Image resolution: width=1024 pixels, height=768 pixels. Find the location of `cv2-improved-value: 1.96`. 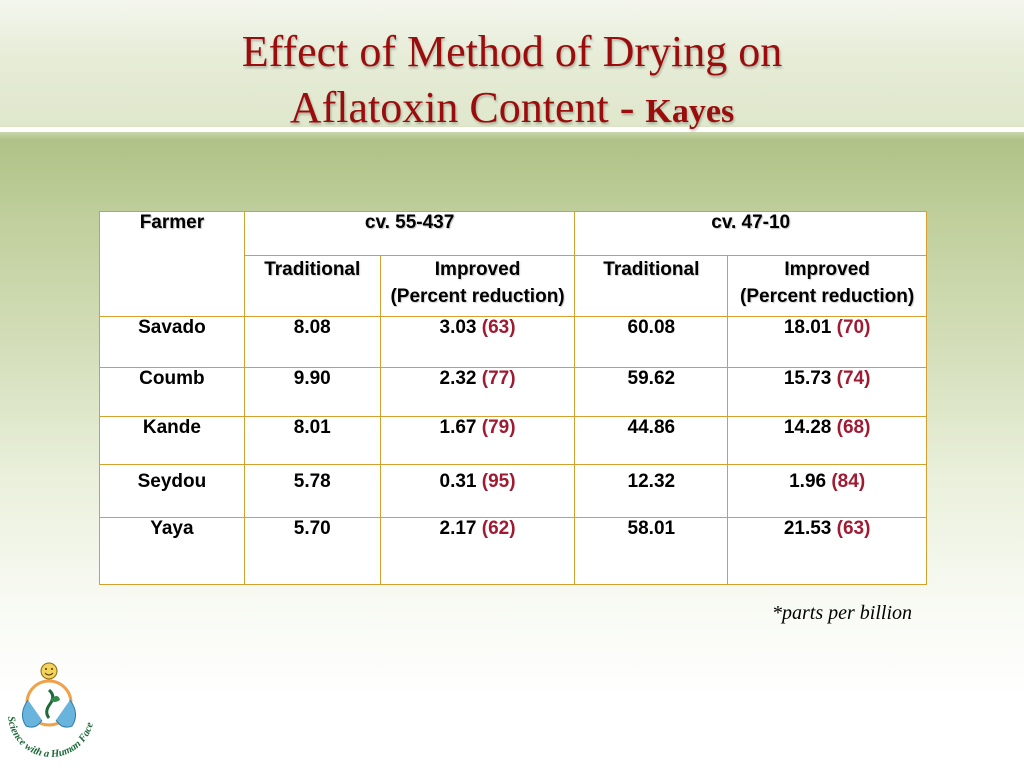

cv2-improved-value: 1.96 is located at coordinates (808, 481).